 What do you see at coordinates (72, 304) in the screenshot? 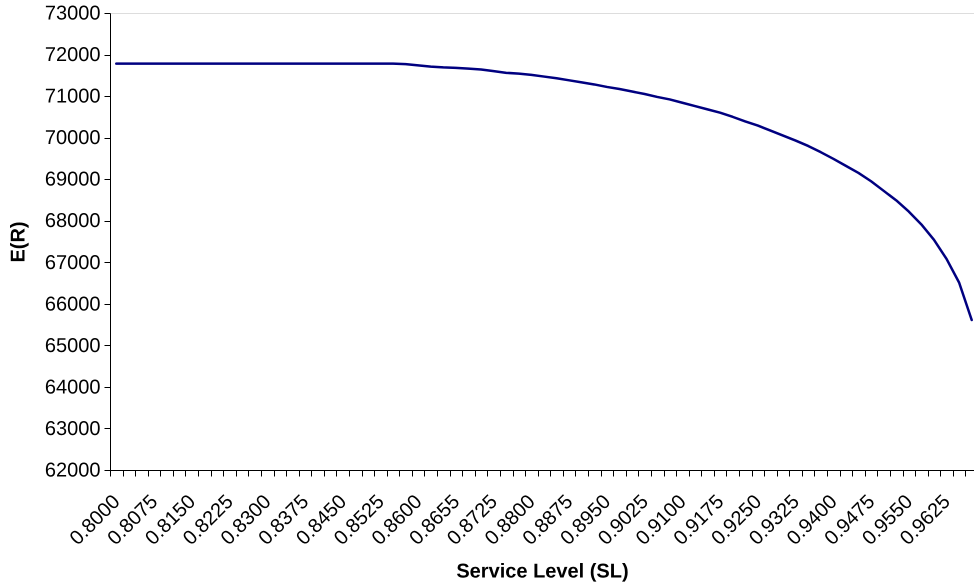
I see `y-tick-label: 66000` at bounding box center [72, 304].